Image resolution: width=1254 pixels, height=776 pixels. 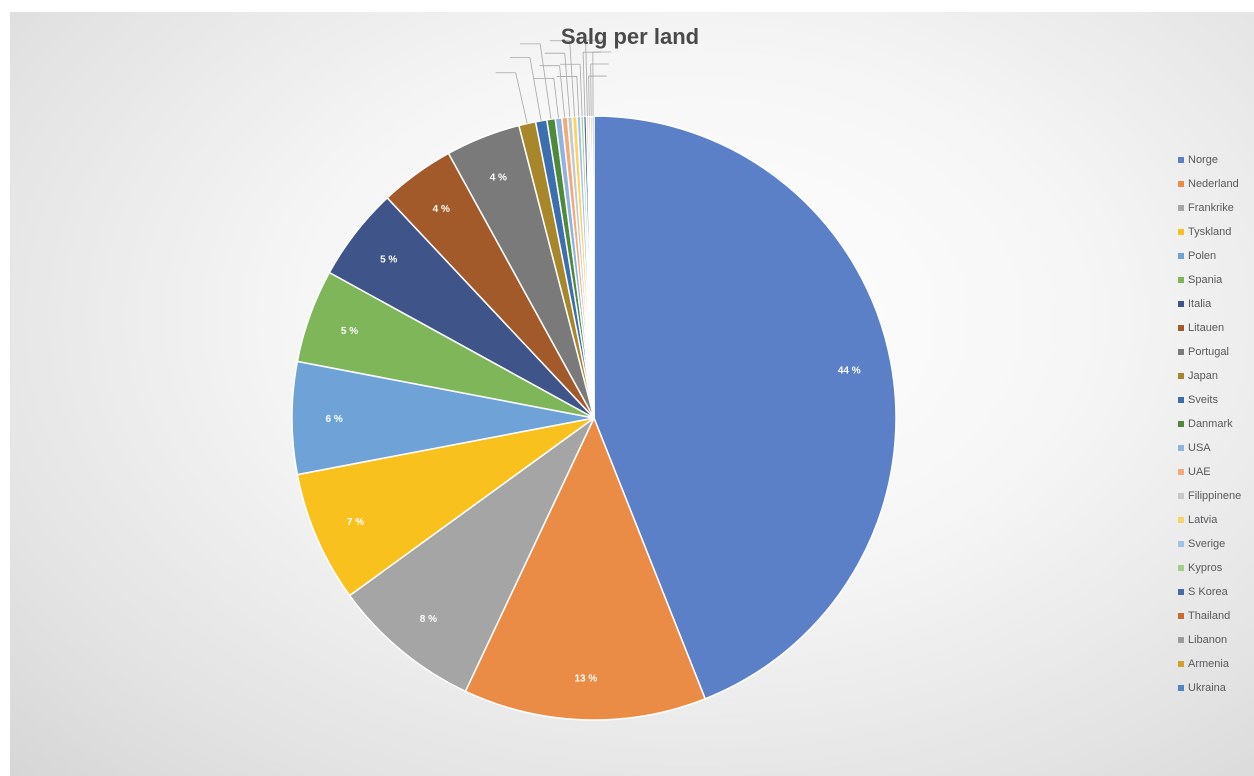 I want to click on legend-label-japan: Japan, so click(x=1203, y=376).